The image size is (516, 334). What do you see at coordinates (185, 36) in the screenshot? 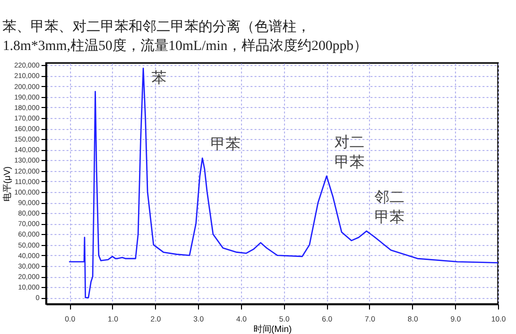
I see `chart-title: 苯、甲苯、对二甲苯和邻二甲苯的分离（色谱柱， 1.8m*3mm,柱温50度，流量10mL/min，样品浓度约200ppb）` at bounding box center [185, 36].